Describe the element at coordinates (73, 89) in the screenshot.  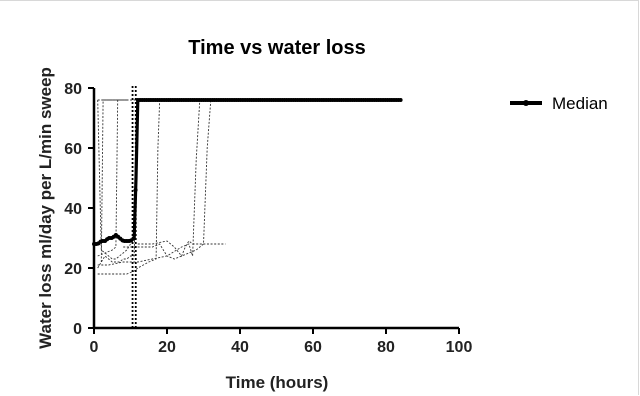
I see `y-tick-label: 80` at that location.